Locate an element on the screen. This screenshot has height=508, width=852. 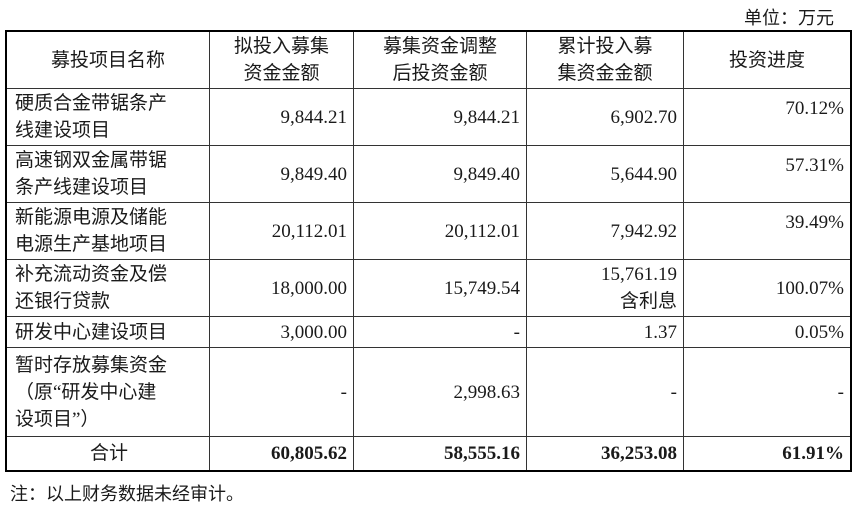
header-adjusted: 募集资金调整 后投资金额 is located at coordinates (440, 59).